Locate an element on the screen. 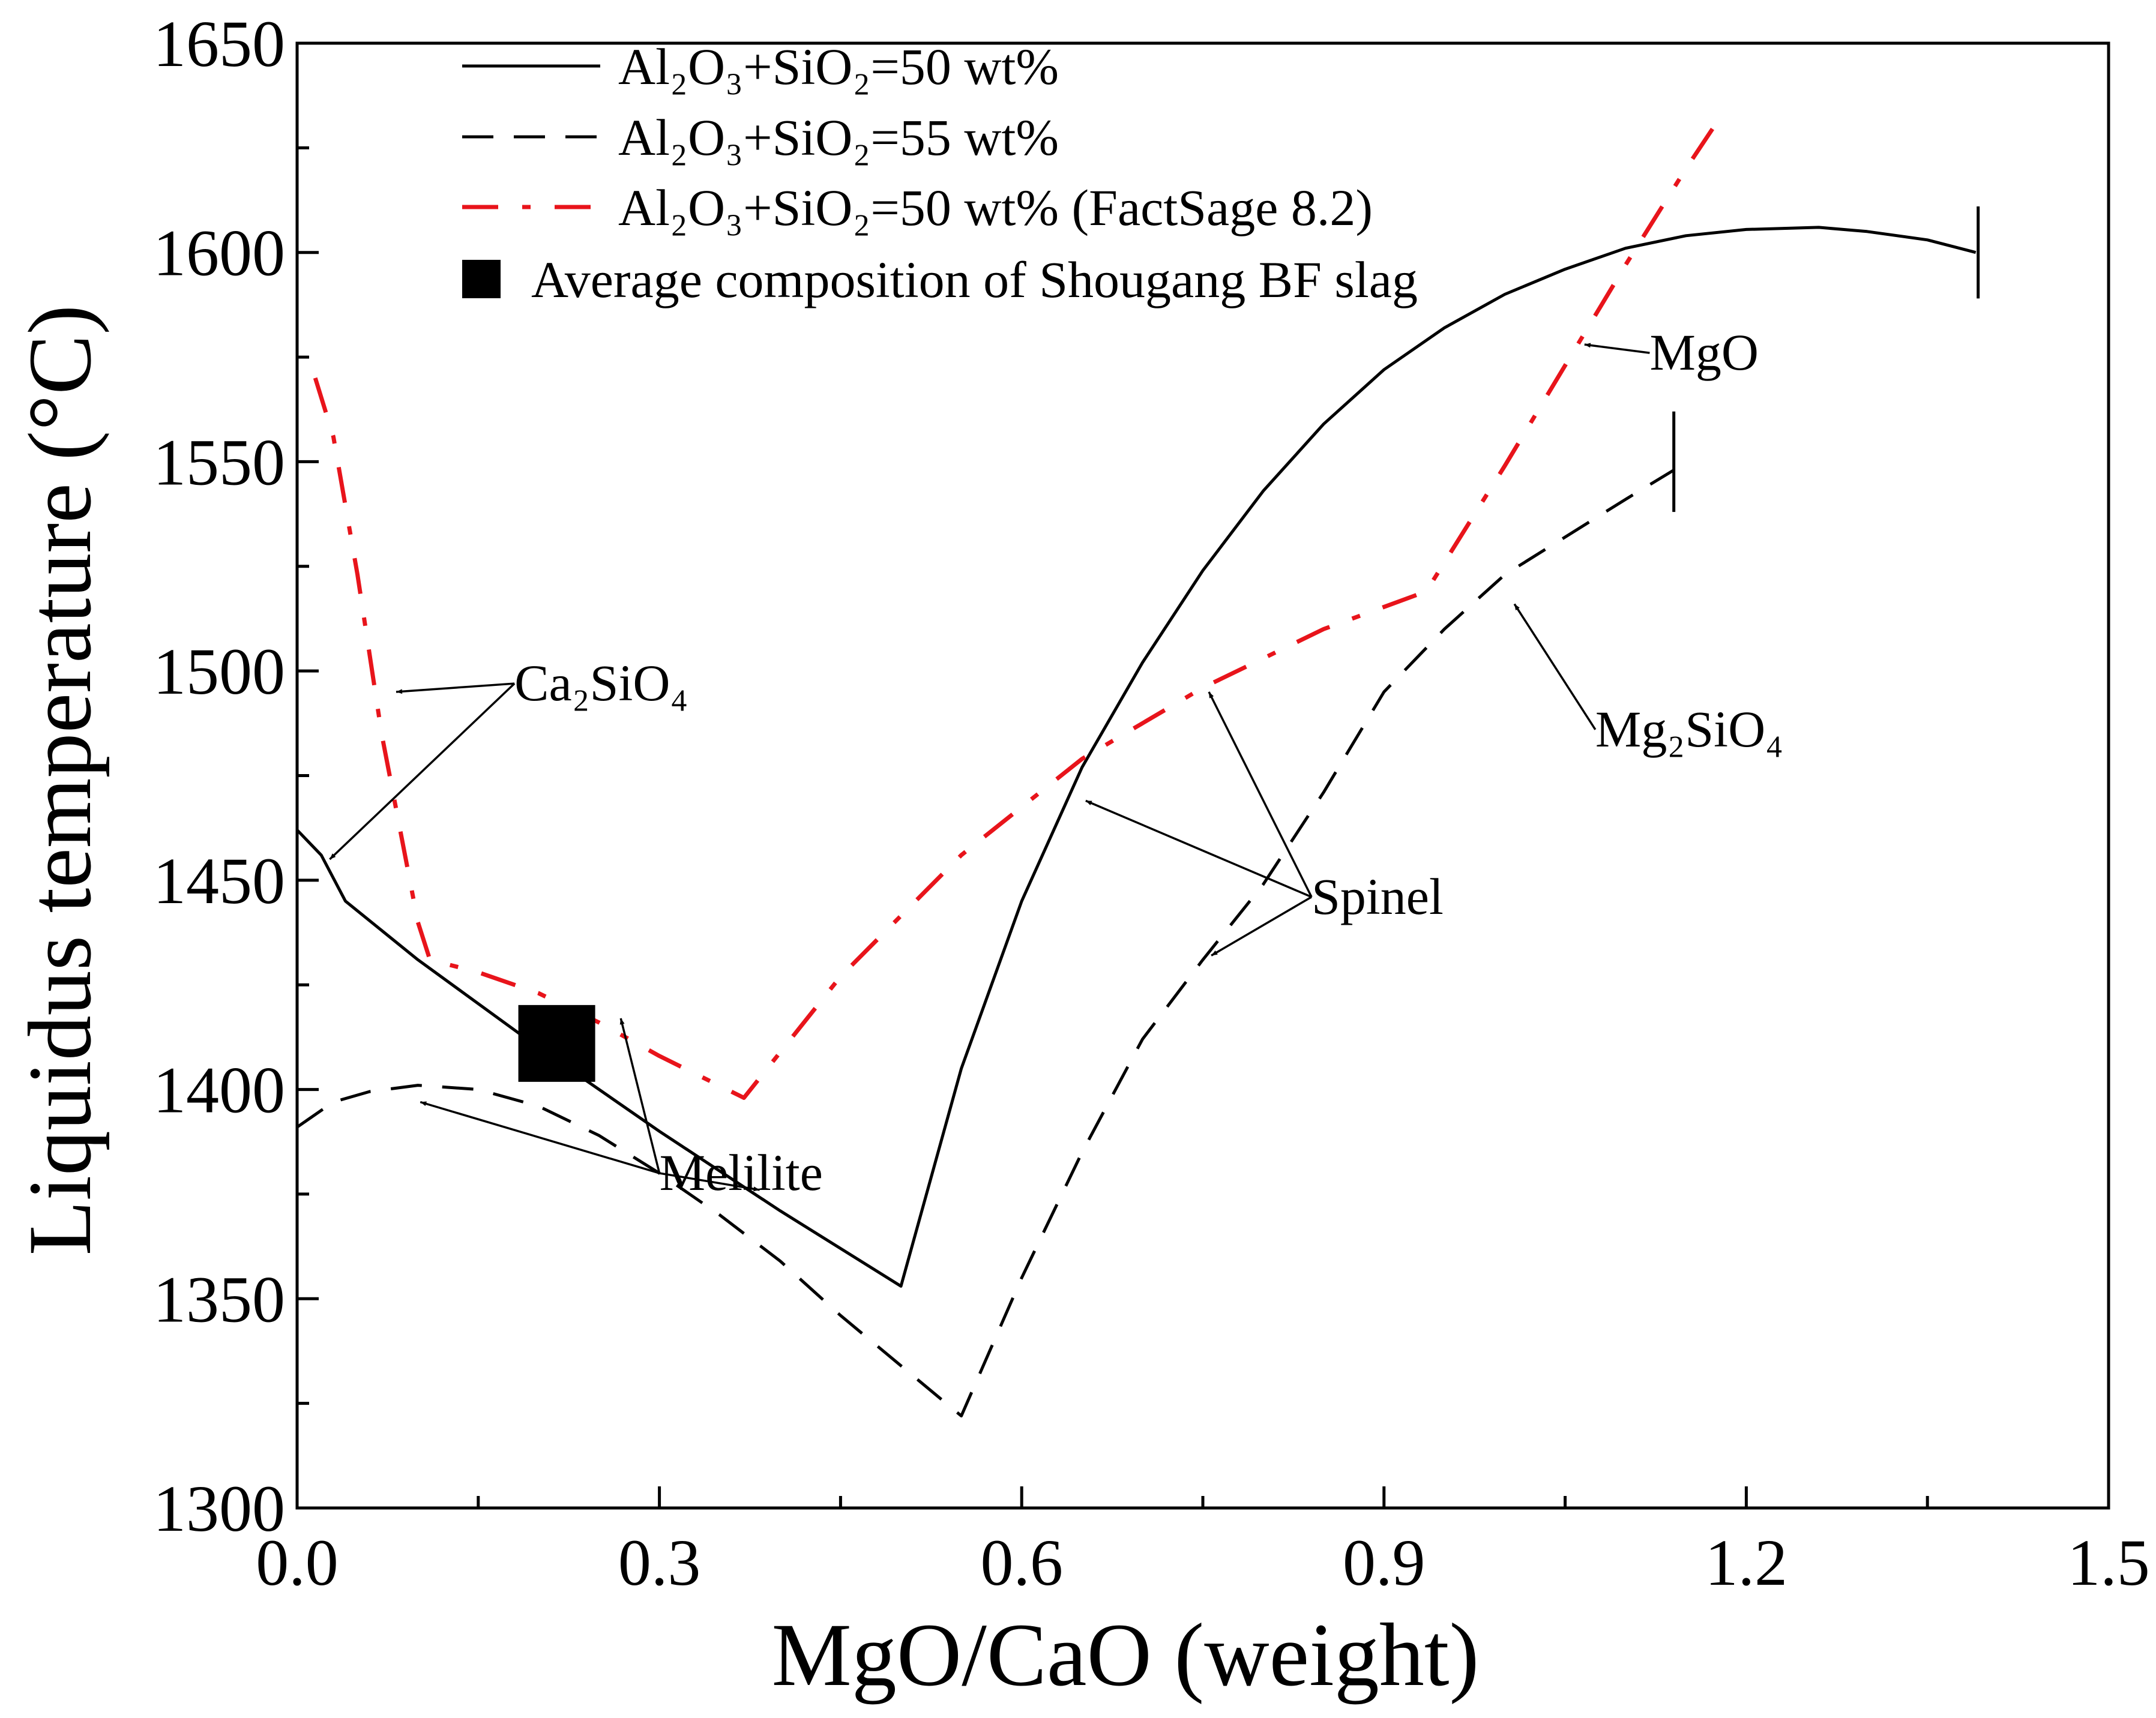 The width and height of the screenshot is (2156, 1718). annotation-label: Melilite is located at coordinates (741, 1172).